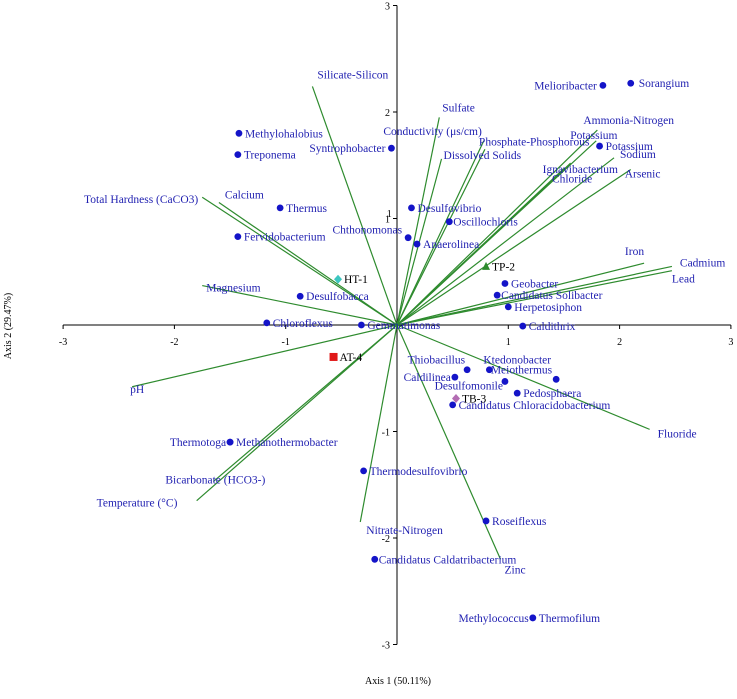  I want to click on taxon-label-desulfomonile: Desulfomonile, so click(469, 386).